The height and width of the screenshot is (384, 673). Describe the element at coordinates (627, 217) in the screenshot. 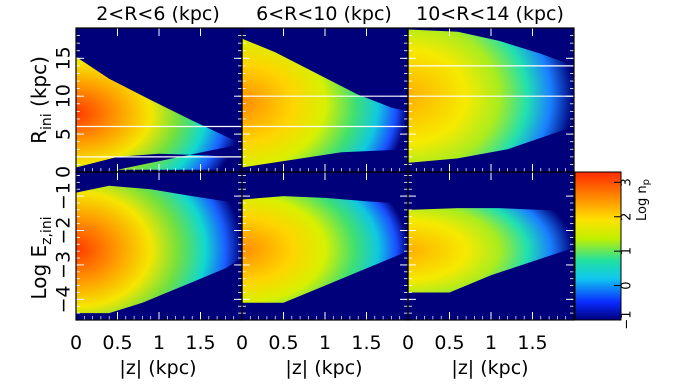

I see `colorbar-tick-label: 2` at that location.